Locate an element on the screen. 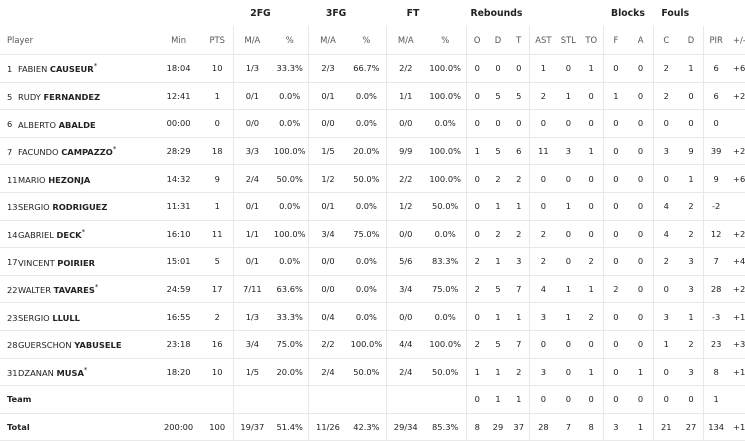  stat-pir: 8 is located at coordinates (715, 372).